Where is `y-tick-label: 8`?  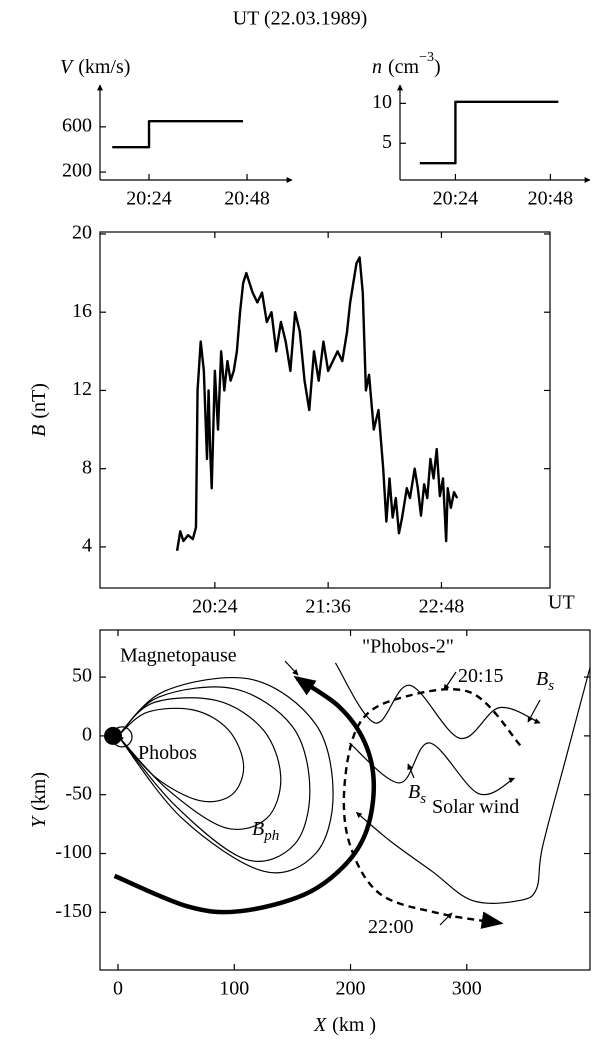
y-tick-label: 8 is located at coordinates (87, 467).